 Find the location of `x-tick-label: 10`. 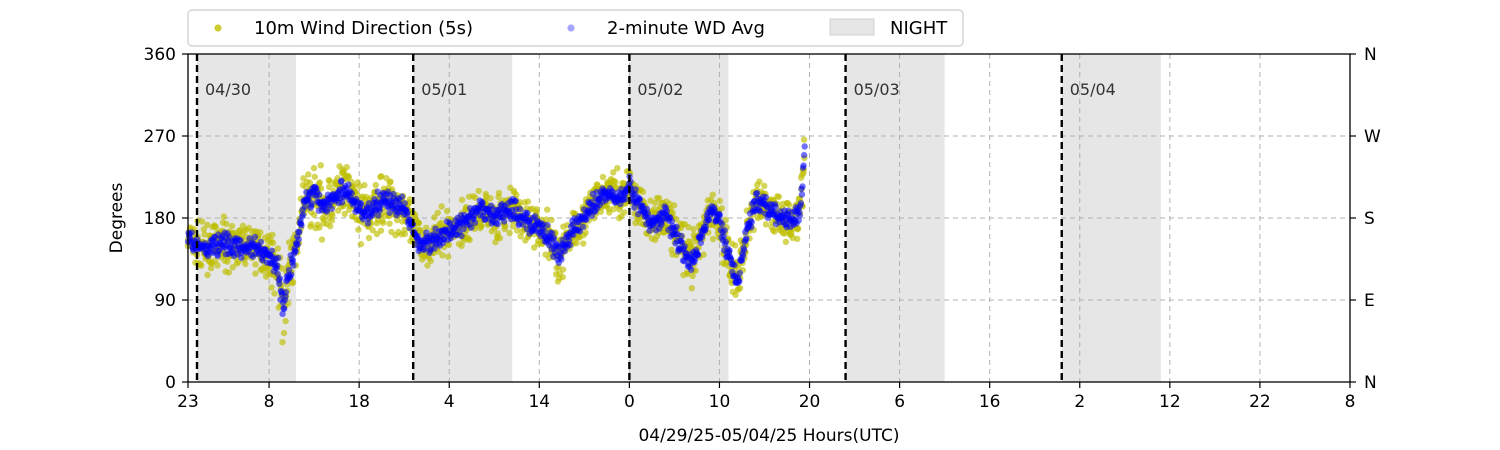

x-tick-label: 10 is located at coordinates (720, 402).